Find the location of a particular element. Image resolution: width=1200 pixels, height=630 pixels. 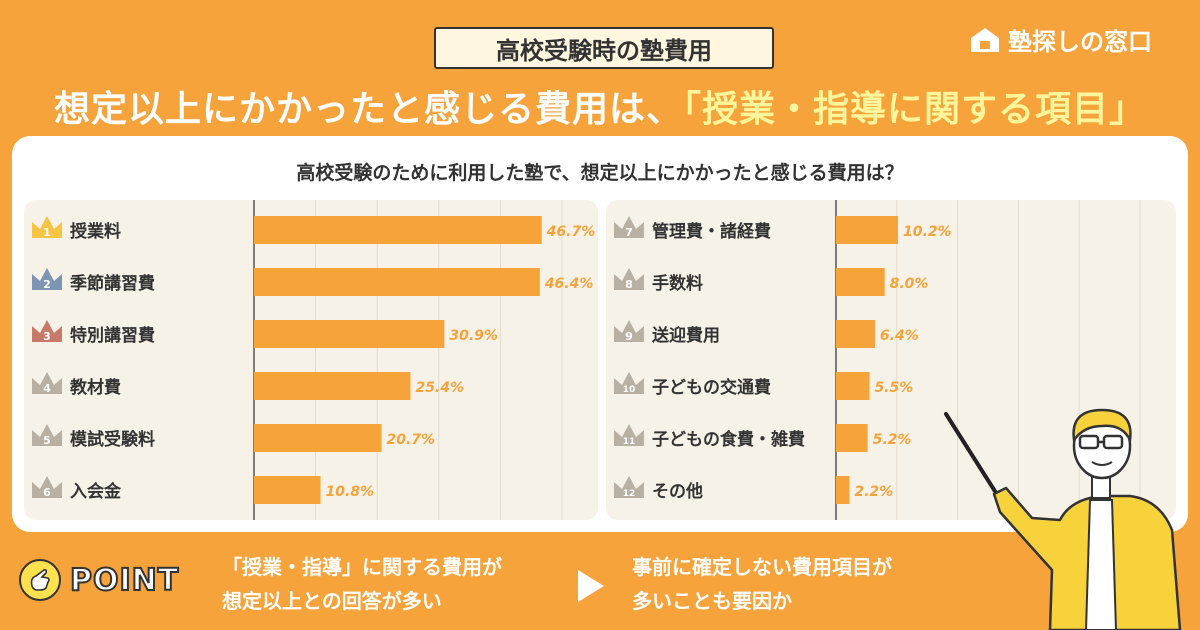

category-label: 季節講習費 is located at coordinates (112, 283).